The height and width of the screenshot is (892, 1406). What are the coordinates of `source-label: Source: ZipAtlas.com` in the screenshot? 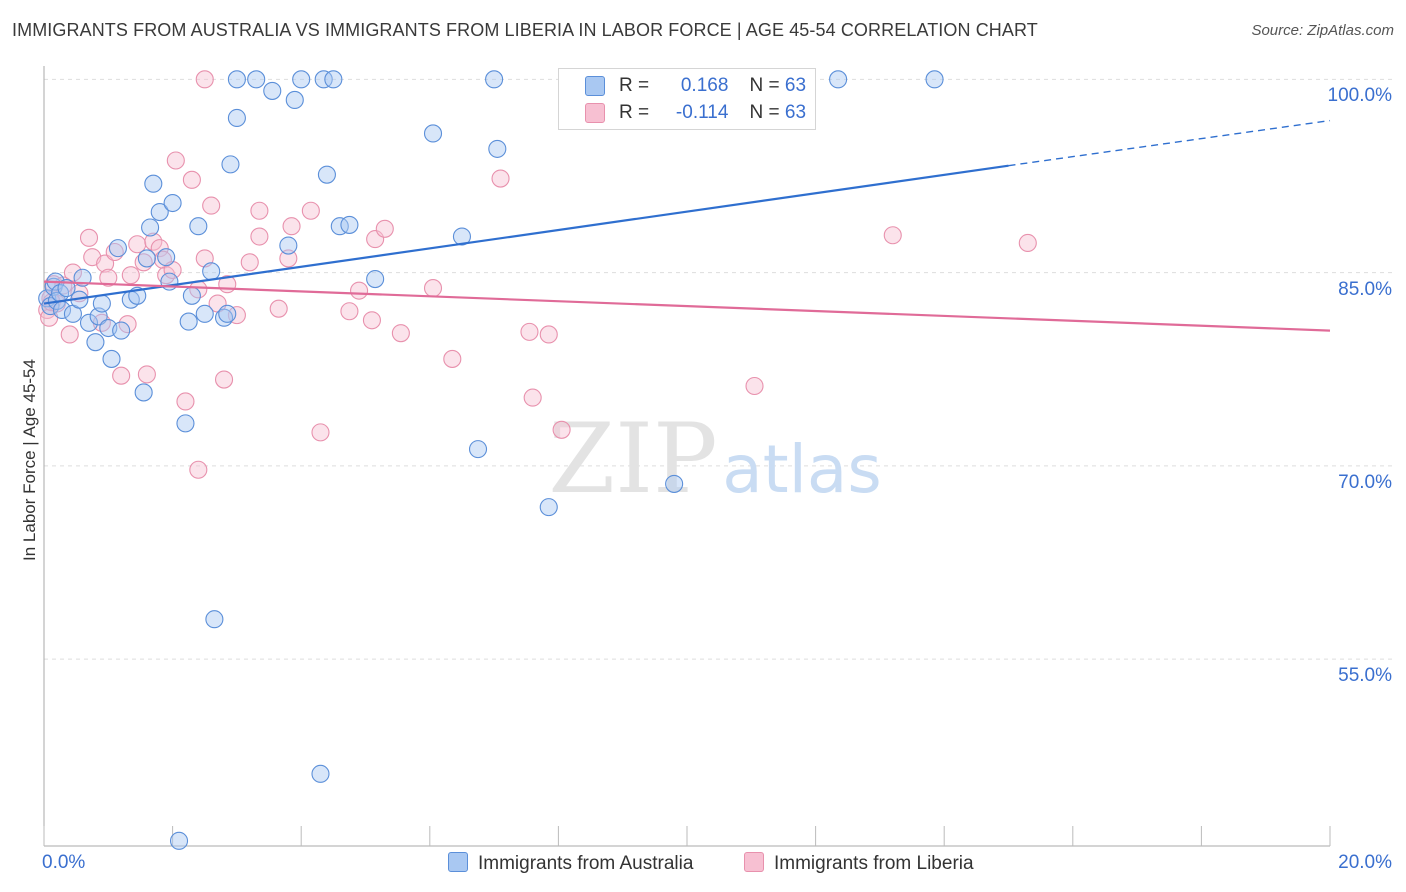 It's located at (1322, 30).